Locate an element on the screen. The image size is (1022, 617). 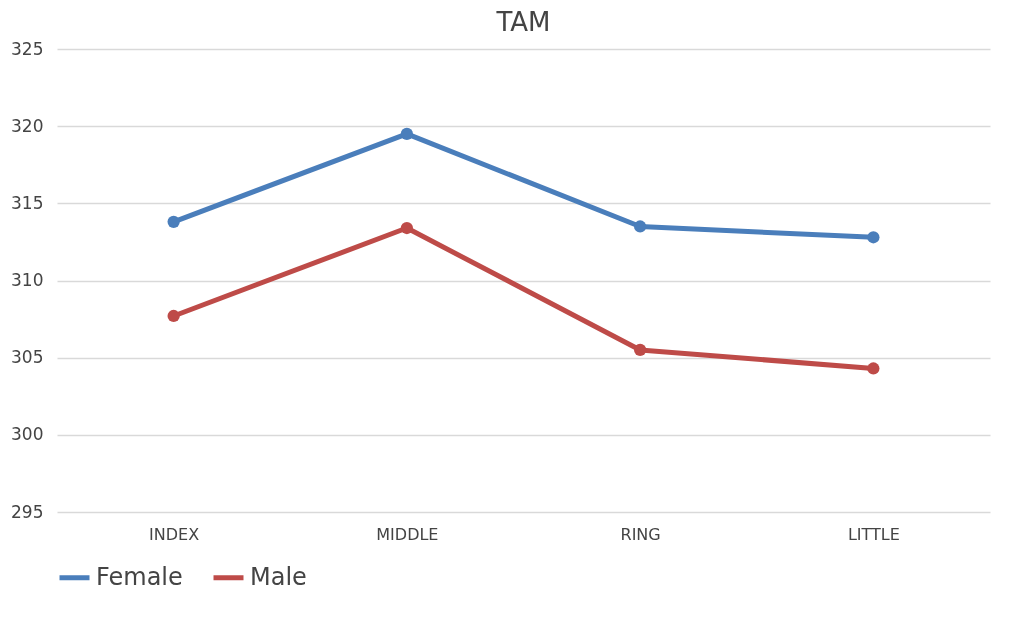
x-tick-label: INDEX is located at coordinates (174, 534).